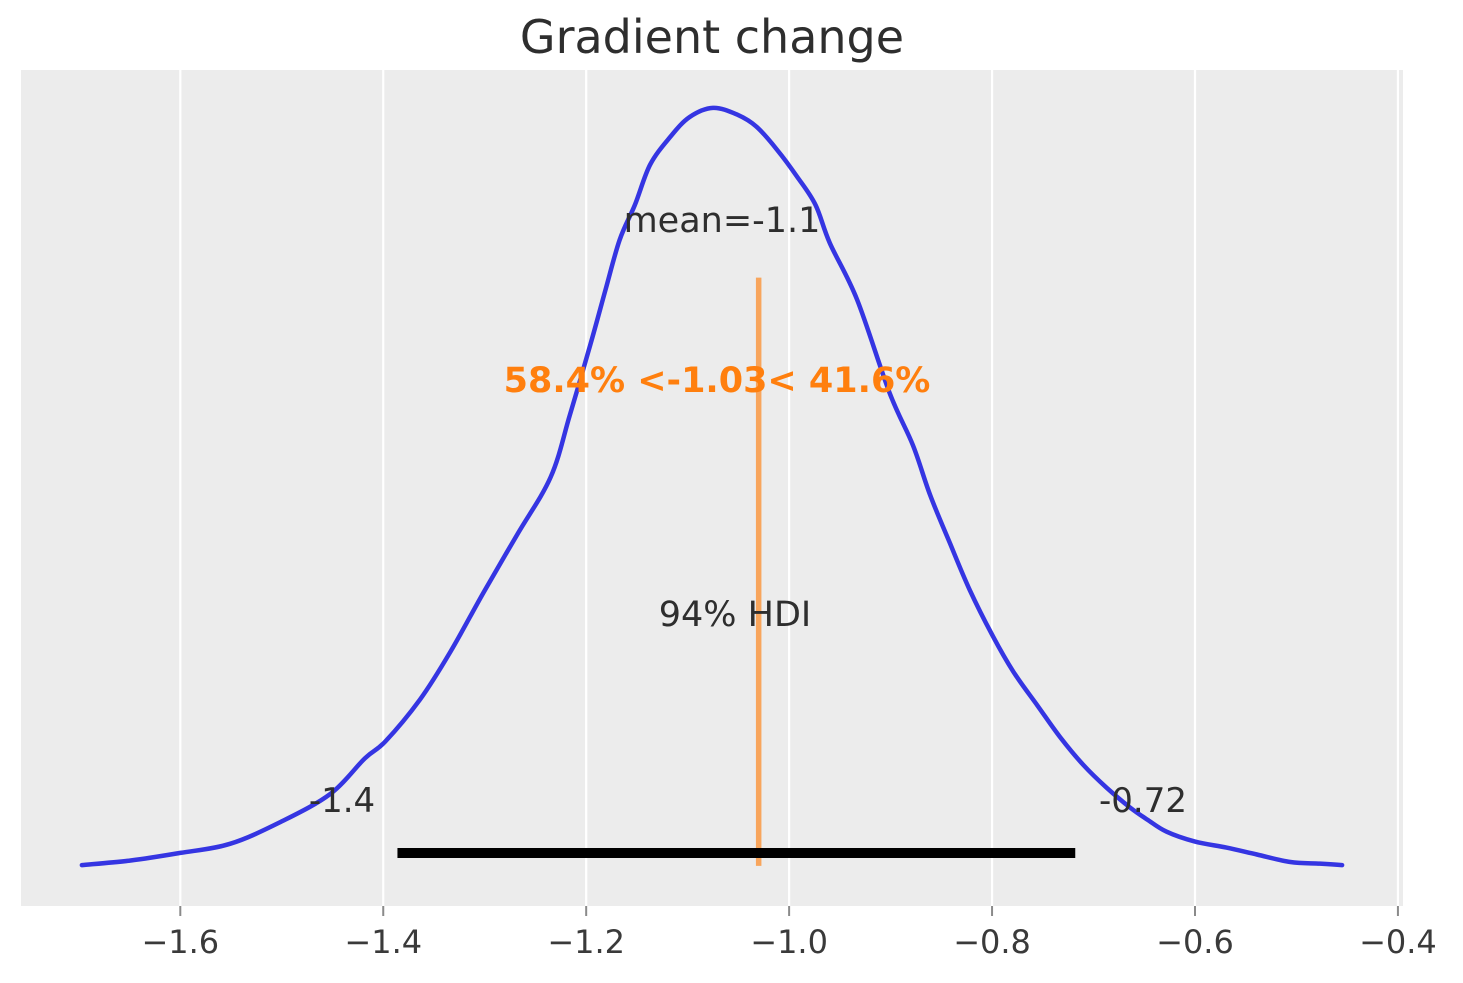 The image size is (1463, 983). What do you see at coordinates (180, 942) in the screenshot?
I see `x-tick-label: −1.6` at bounding box center [180, 942].